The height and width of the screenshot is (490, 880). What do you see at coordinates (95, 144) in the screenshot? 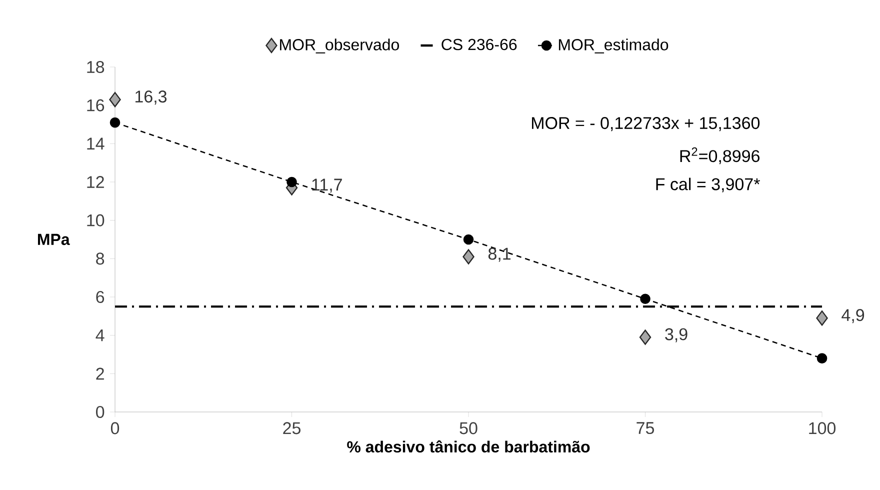
I see `y-tick-label: 14` at bounding box center [95, 144].